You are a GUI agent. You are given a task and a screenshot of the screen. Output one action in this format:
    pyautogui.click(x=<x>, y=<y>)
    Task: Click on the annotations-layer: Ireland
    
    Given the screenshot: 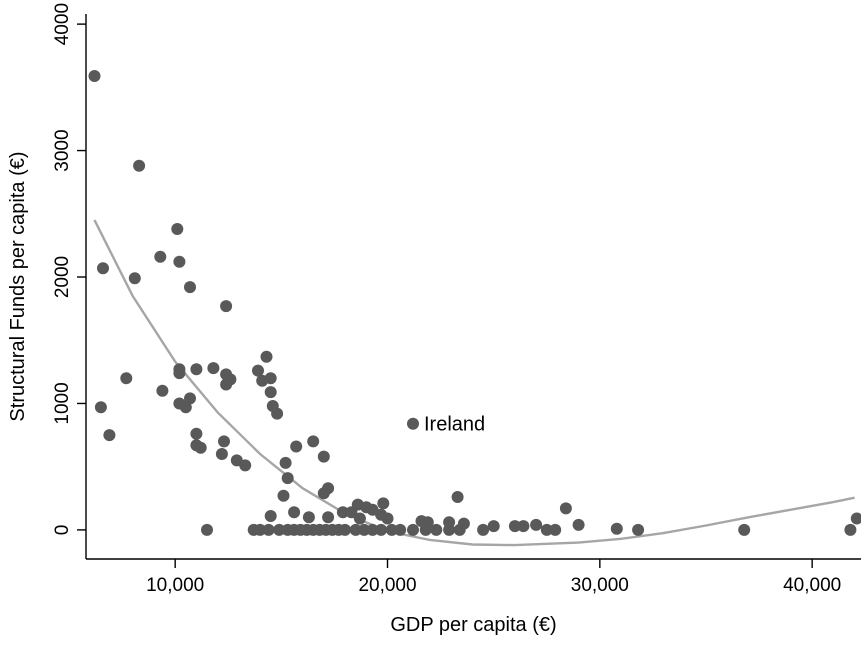 What is the action you would take?
    pyautogui.click(x=454, y=425)
    